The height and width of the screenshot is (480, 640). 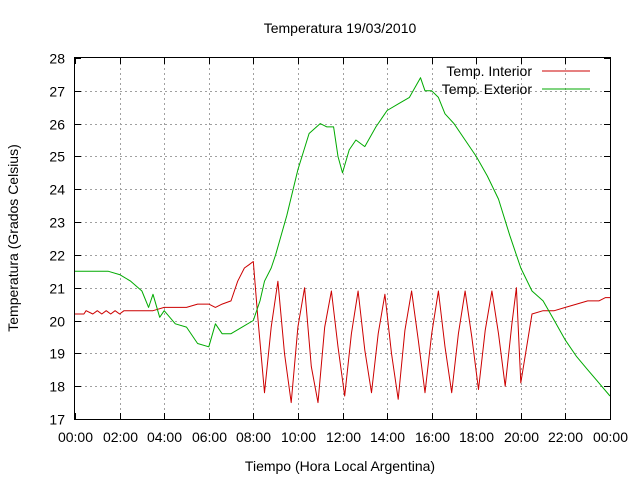 I want to click on x-tick-label: 14:00, so click(x=387, y=437).